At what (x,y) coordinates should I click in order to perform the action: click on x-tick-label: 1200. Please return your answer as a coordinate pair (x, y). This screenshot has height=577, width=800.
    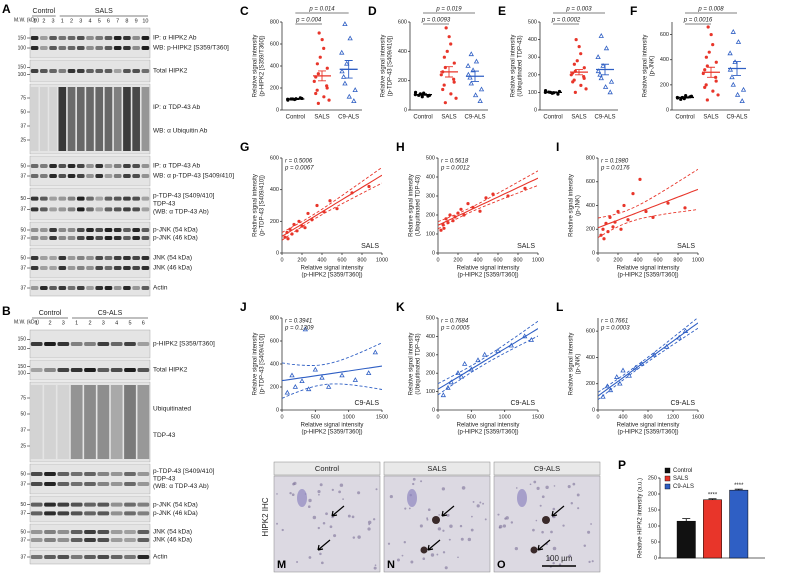
    Looking at the image, I should click on (673, 417).